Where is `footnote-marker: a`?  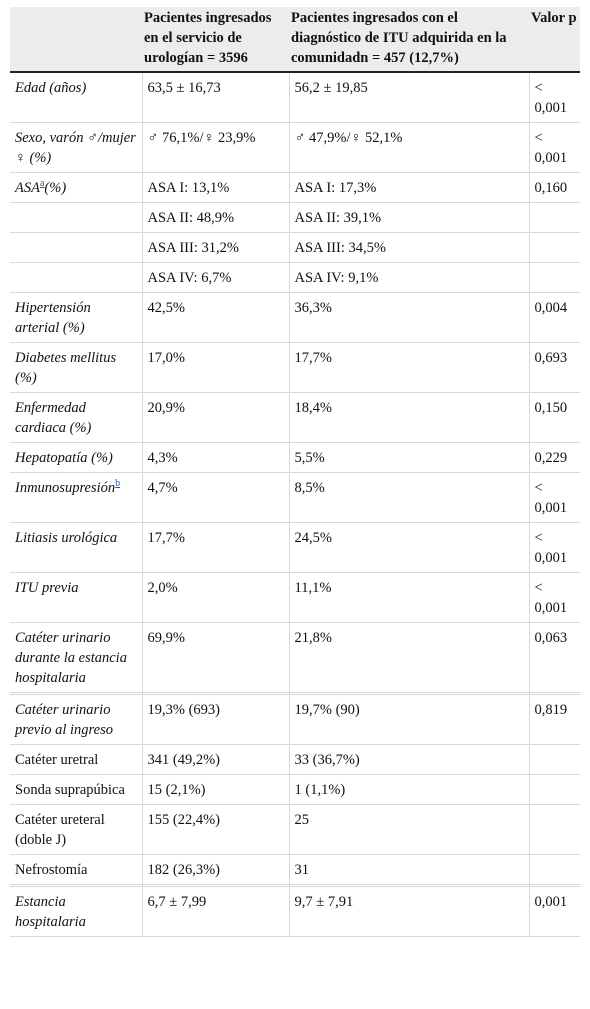 footnote-marker: a is located at coordinates (42, 183).